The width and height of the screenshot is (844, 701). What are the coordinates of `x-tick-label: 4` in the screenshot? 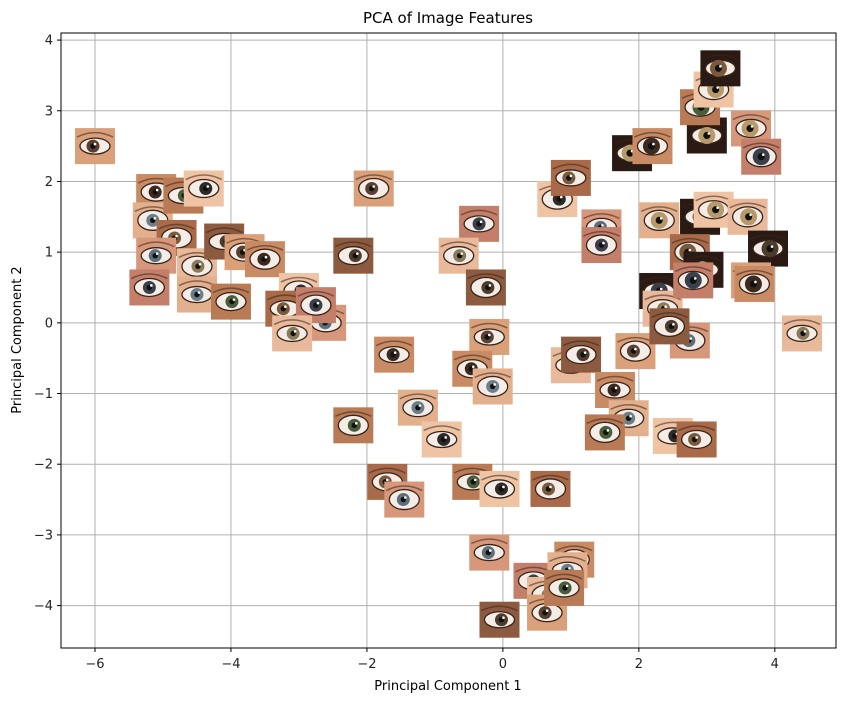 It's located at (775, 664).